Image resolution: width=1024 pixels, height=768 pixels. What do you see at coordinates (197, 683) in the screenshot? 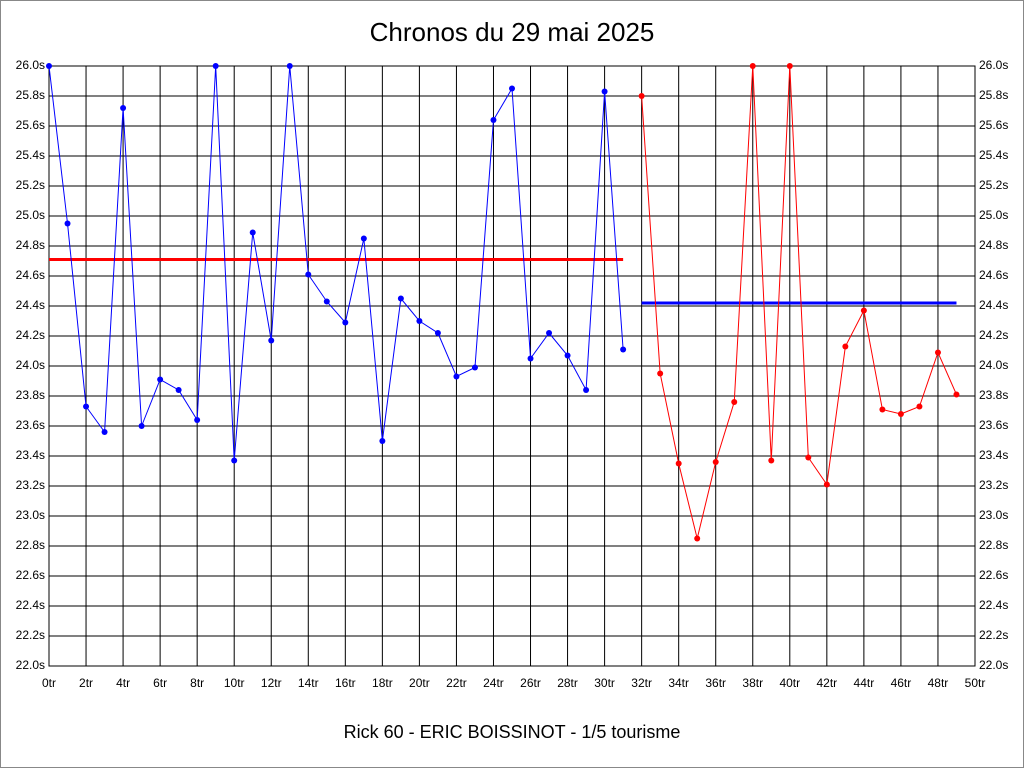
I see `x-tick-label: 8tr` at bounding box center [197, 683].